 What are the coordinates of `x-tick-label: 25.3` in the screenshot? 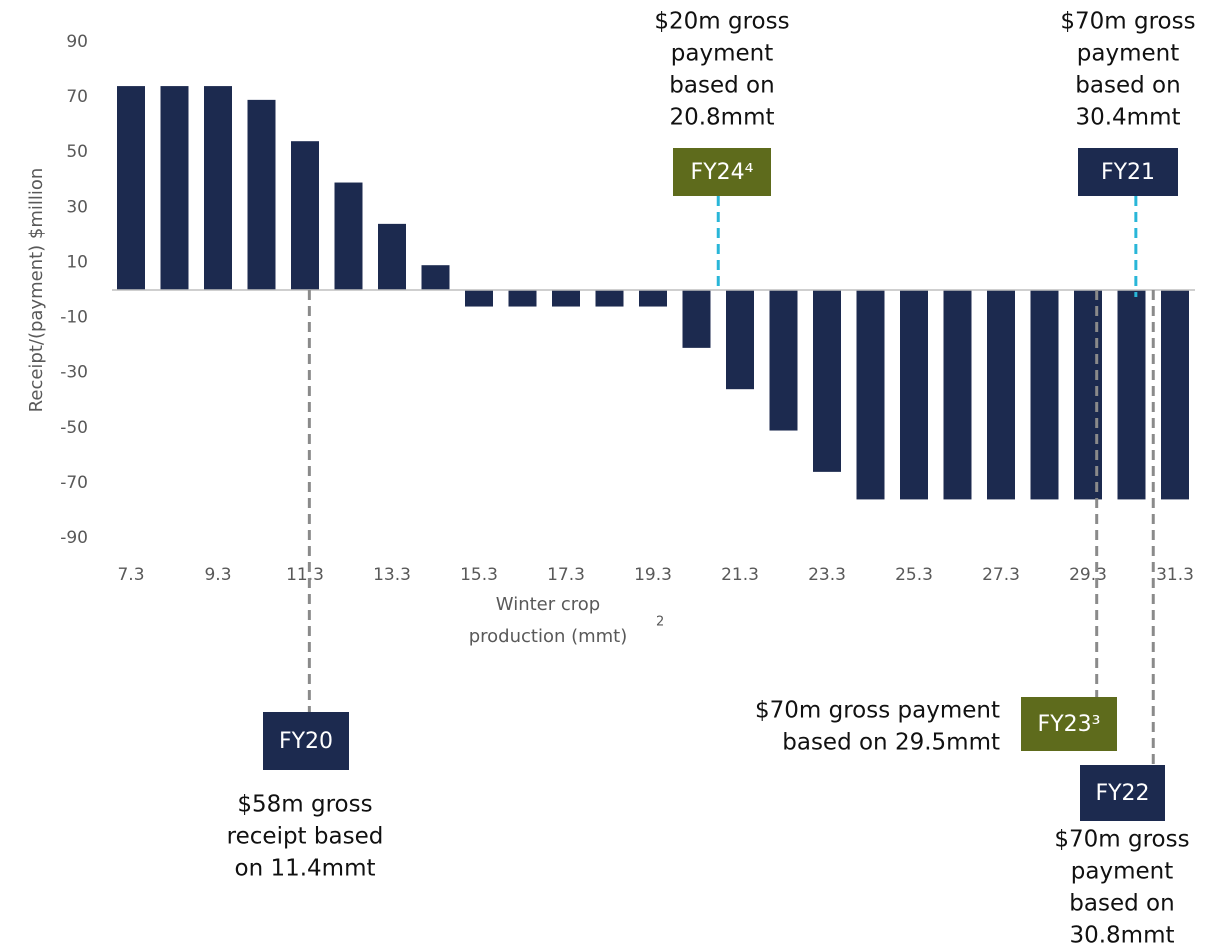 It's located at (914, 575).